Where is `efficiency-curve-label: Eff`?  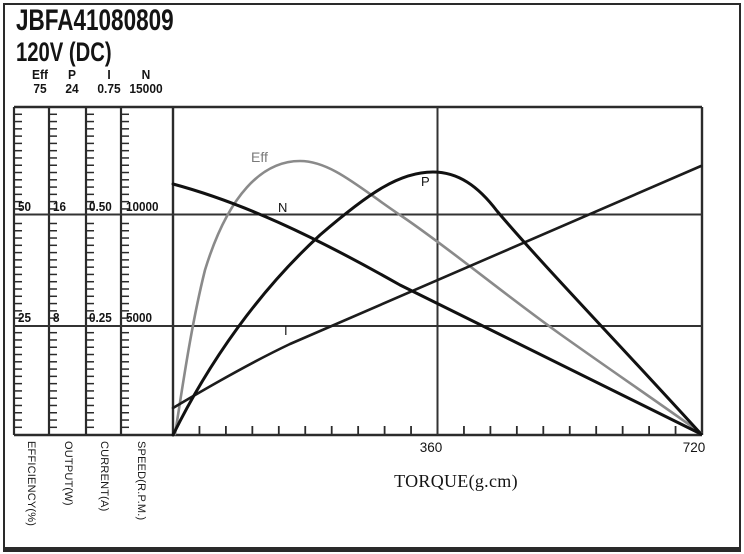
efficiency-curve-label: Eff is located at coordinates (259, 157).